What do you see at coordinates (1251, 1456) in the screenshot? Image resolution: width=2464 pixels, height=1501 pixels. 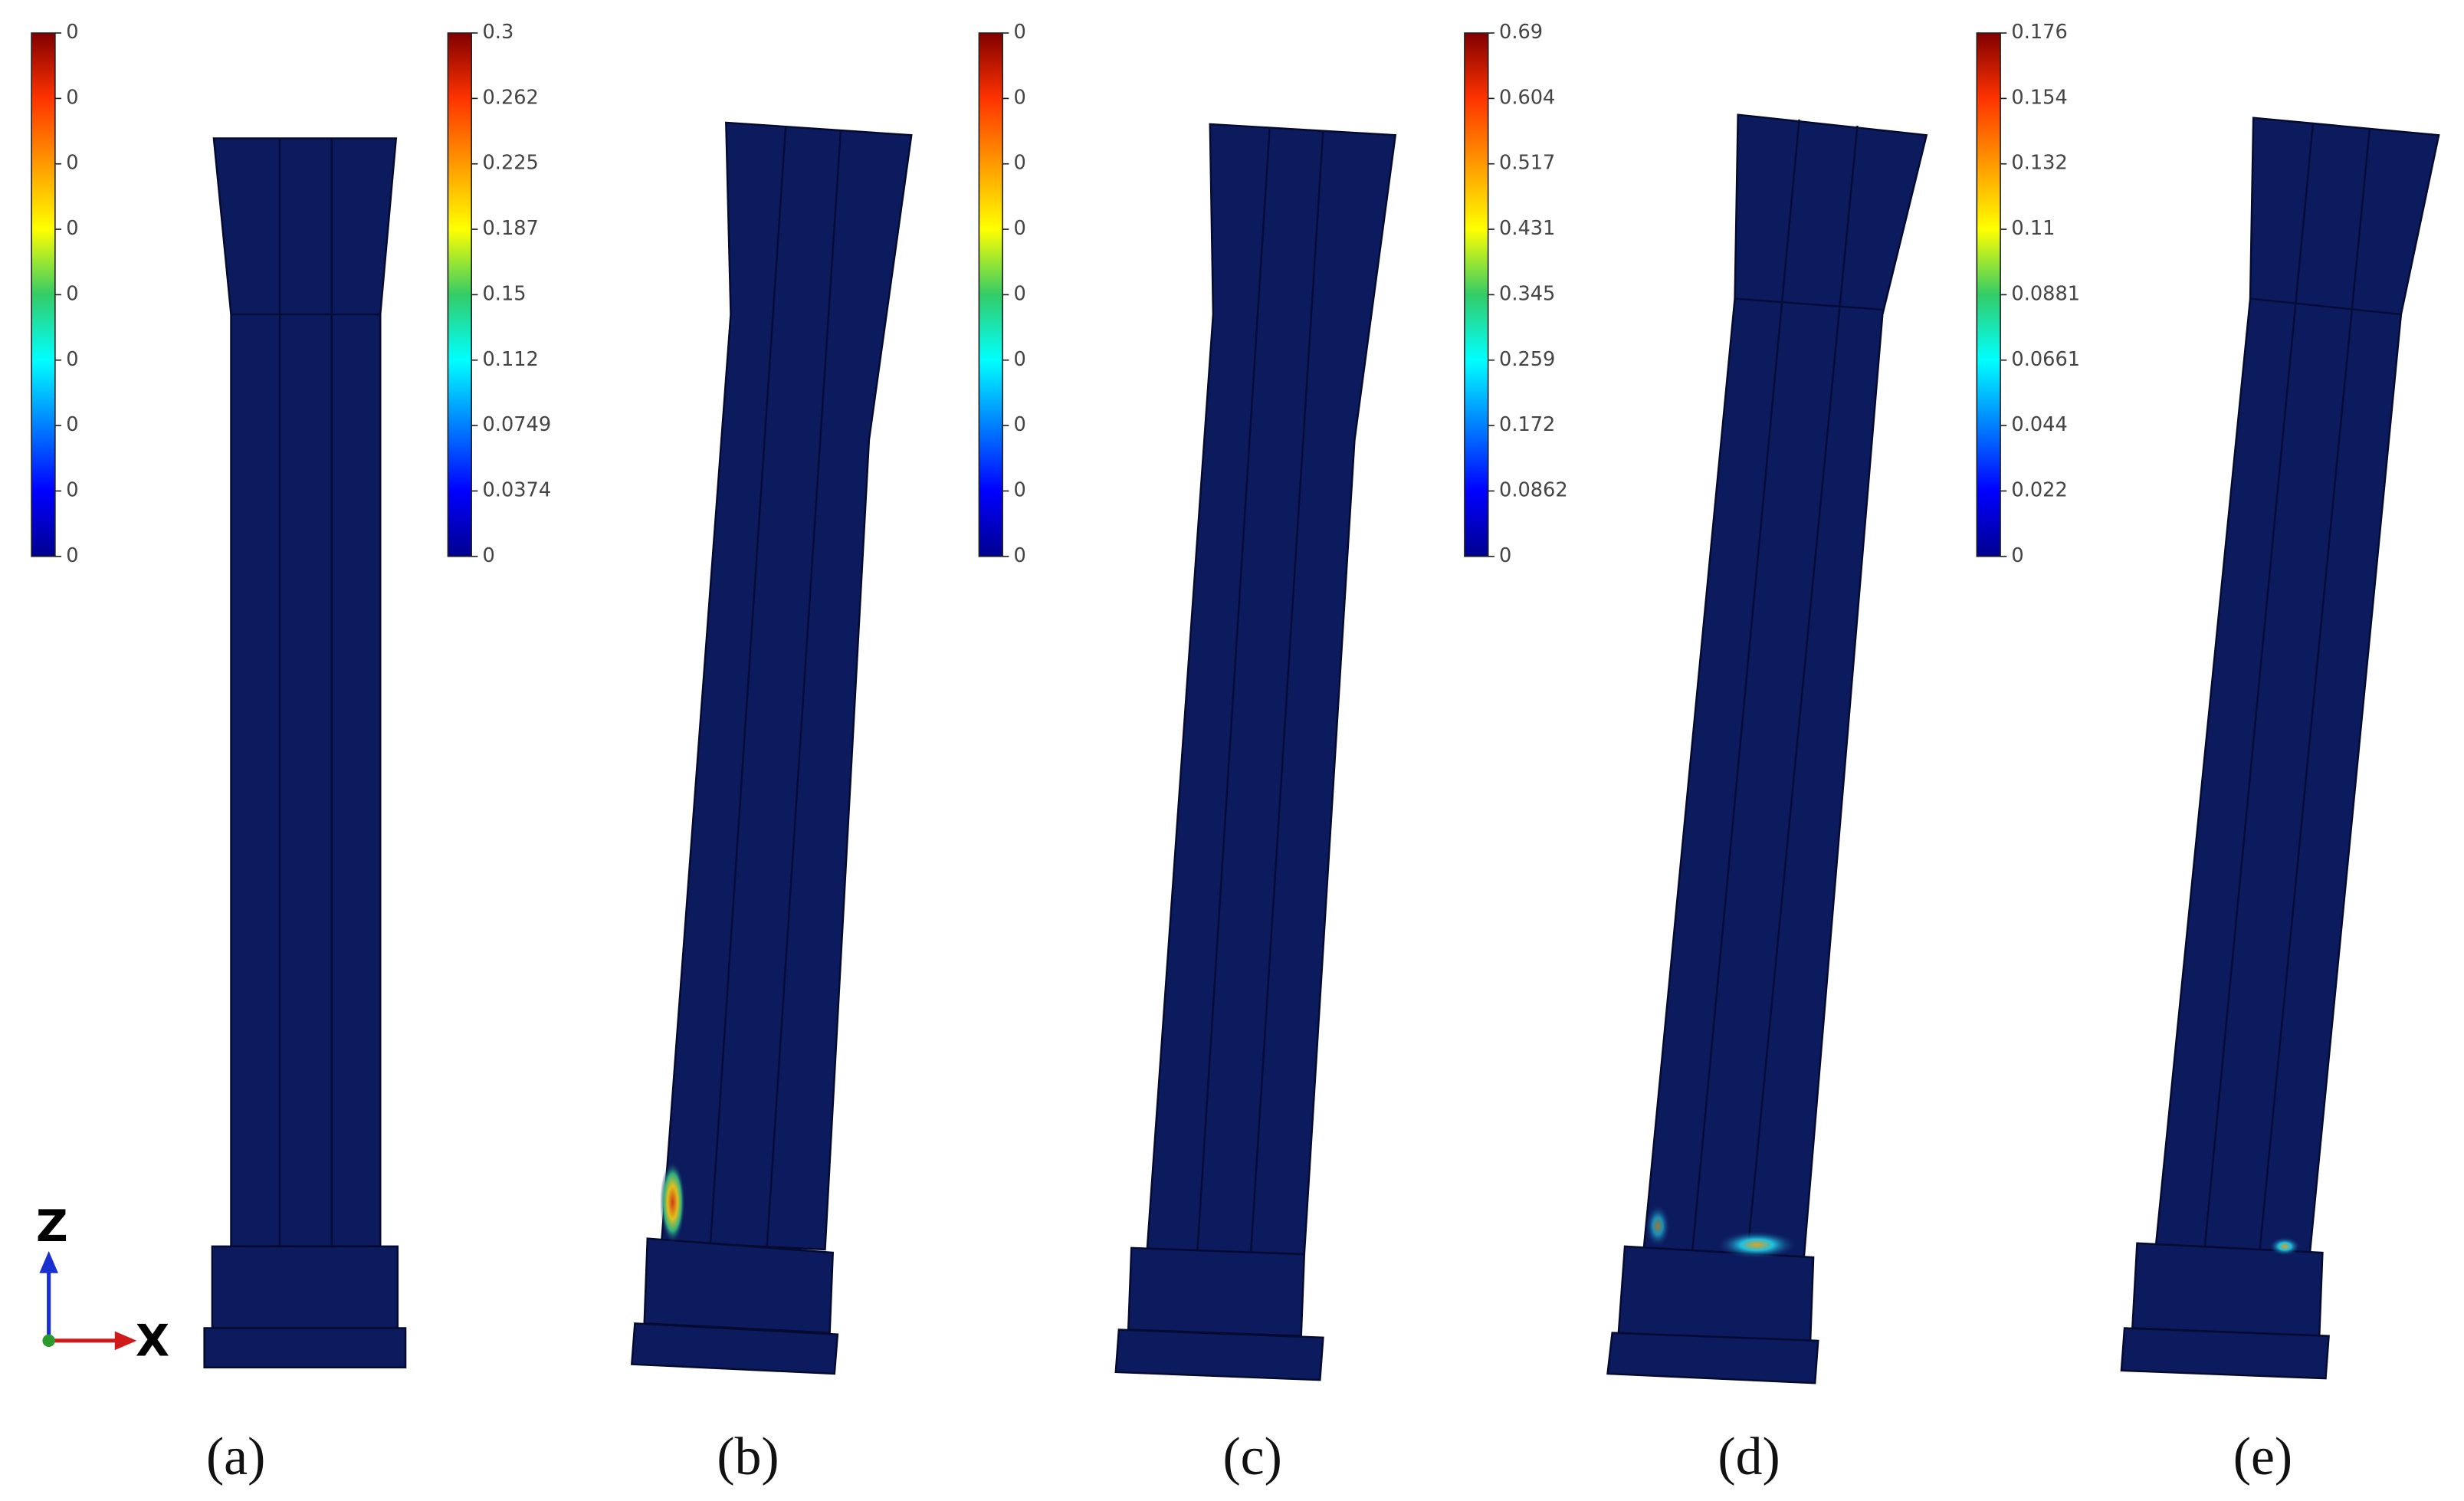 I see `panel-label: (c)` at bounding box center [1251, 1456].